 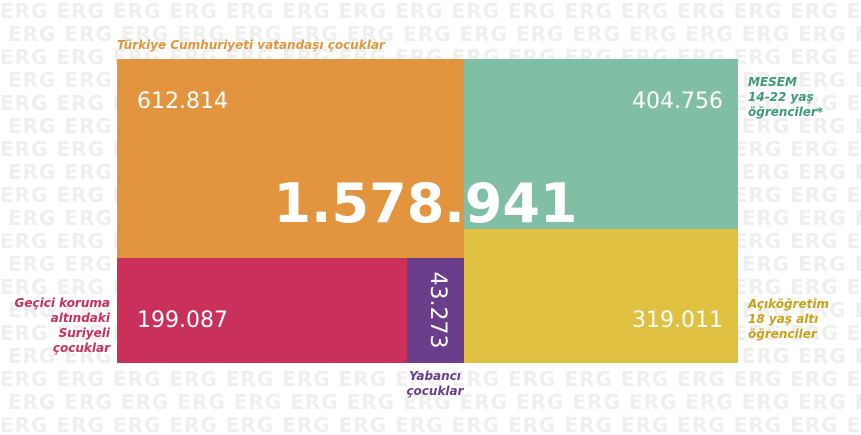 What do you see at coordinates (677, 320) in the screenshot?
I see `value-open-education: 319.011` at bounding box center [677, 320].